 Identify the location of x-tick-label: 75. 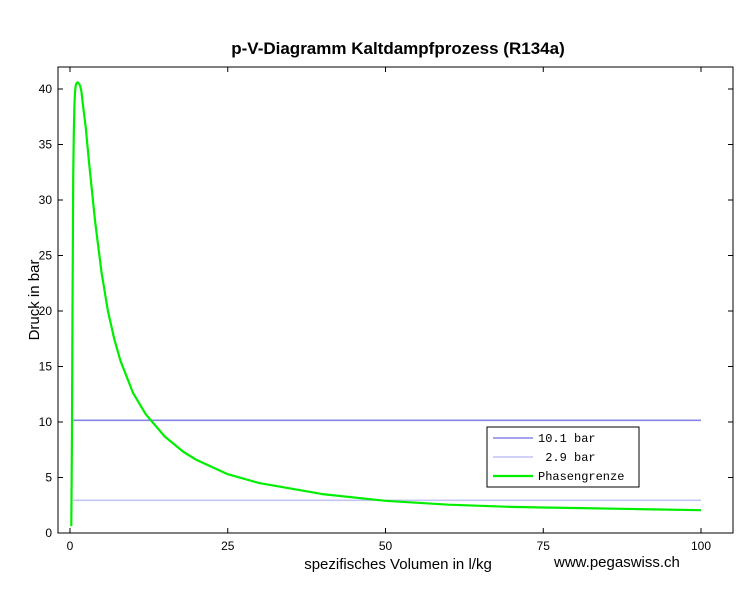
(544, 546).